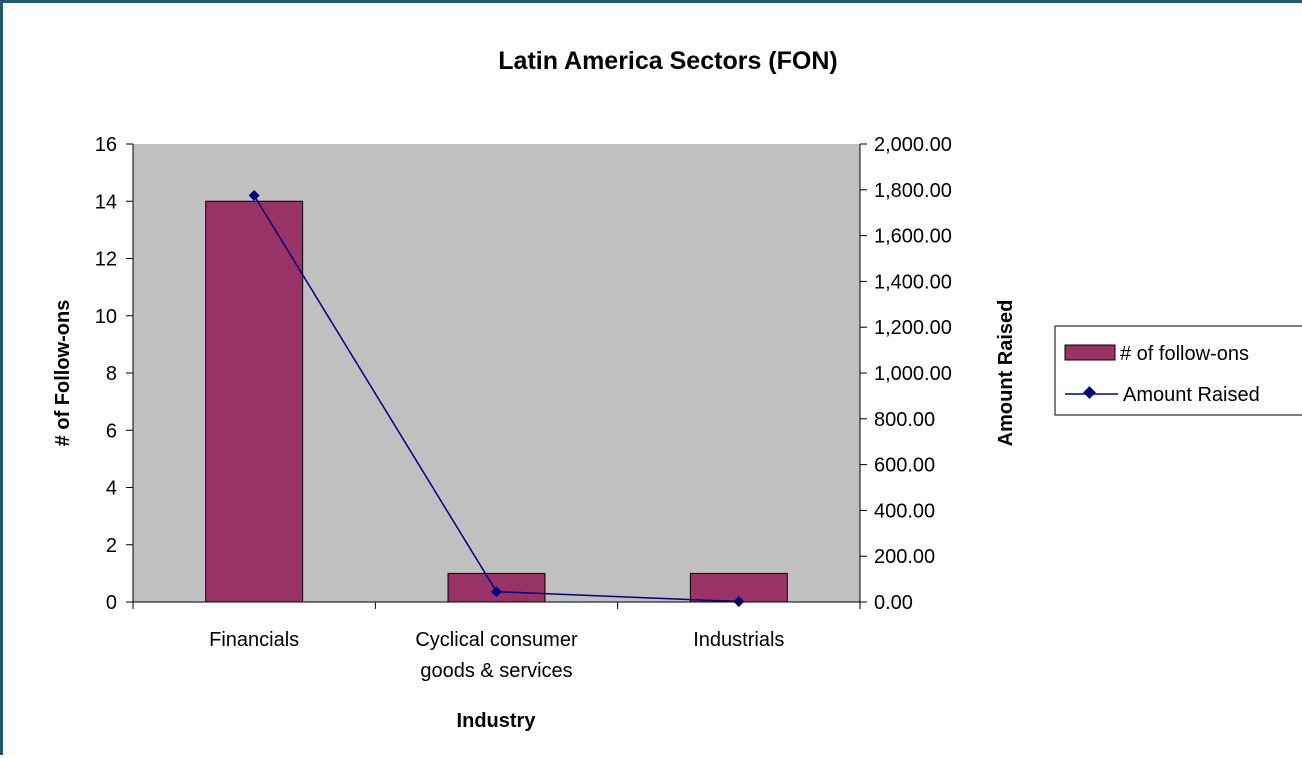  Describe the element at coordinates (497, 721) in the screenshot. I see `x-axis-title: Industry` at that location.